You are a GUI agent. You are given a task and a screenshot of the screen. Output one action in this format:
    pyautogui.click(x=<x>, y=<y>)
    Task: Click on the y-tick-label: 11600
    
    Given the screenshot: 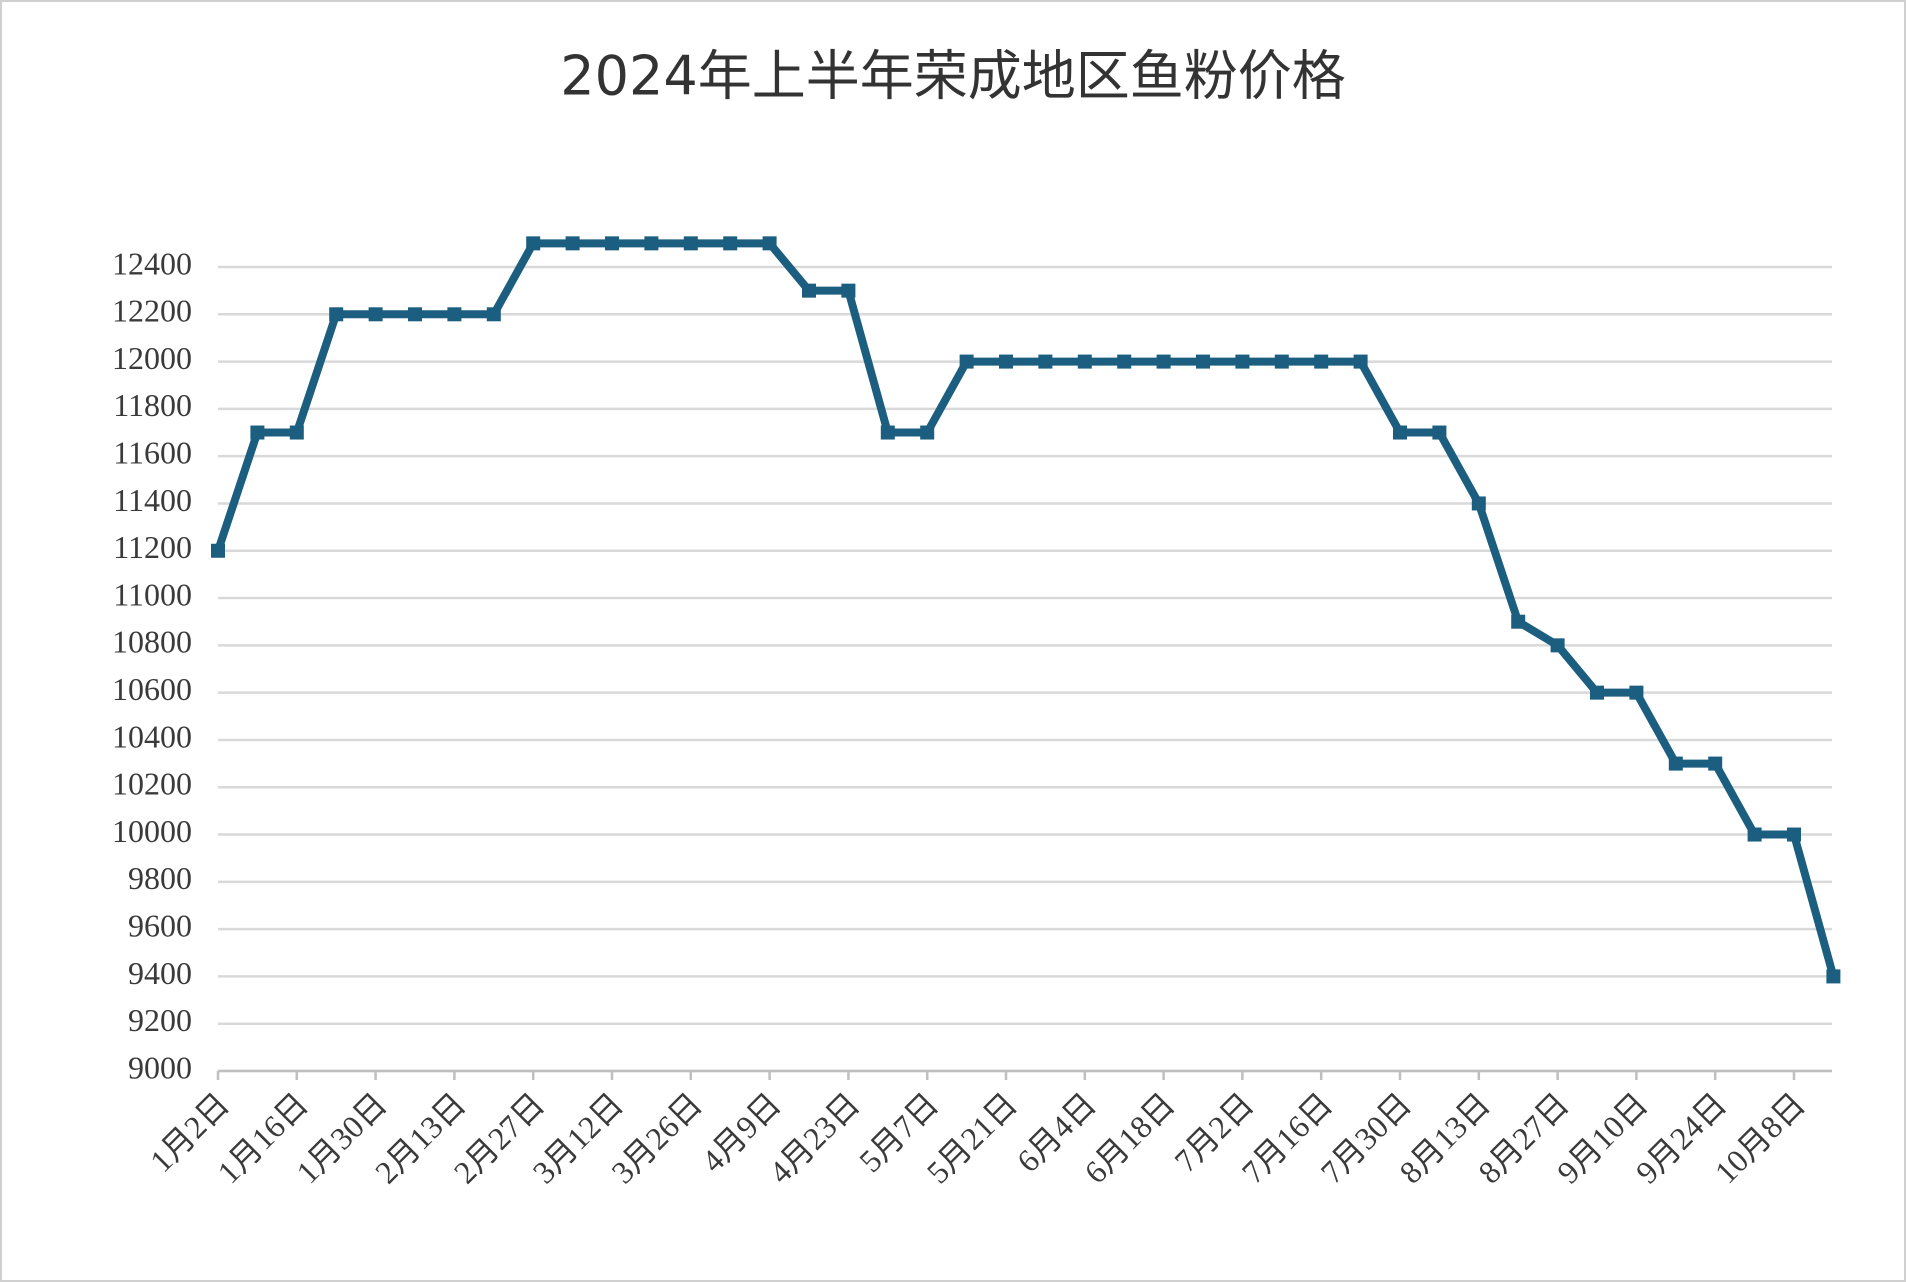 What is the action you would take?
    pyautogui.click(x=152, y=453)
    